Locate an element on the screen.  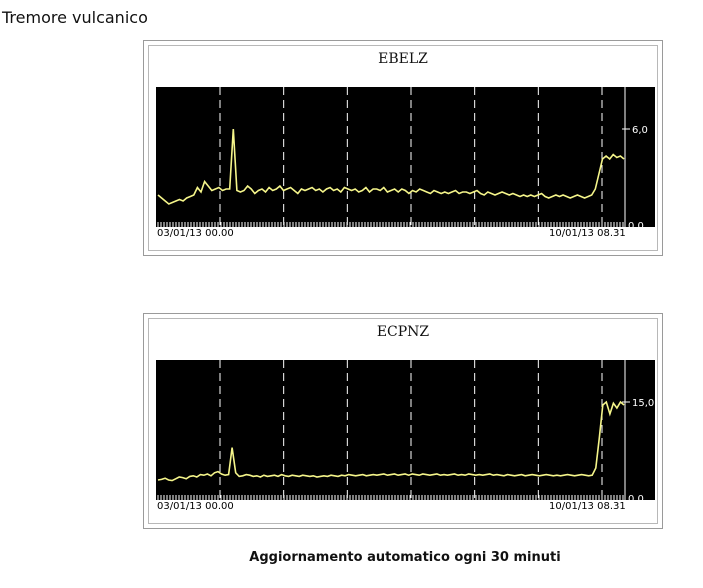
chart-title: EBELZ is located at coordinates (403, 59).